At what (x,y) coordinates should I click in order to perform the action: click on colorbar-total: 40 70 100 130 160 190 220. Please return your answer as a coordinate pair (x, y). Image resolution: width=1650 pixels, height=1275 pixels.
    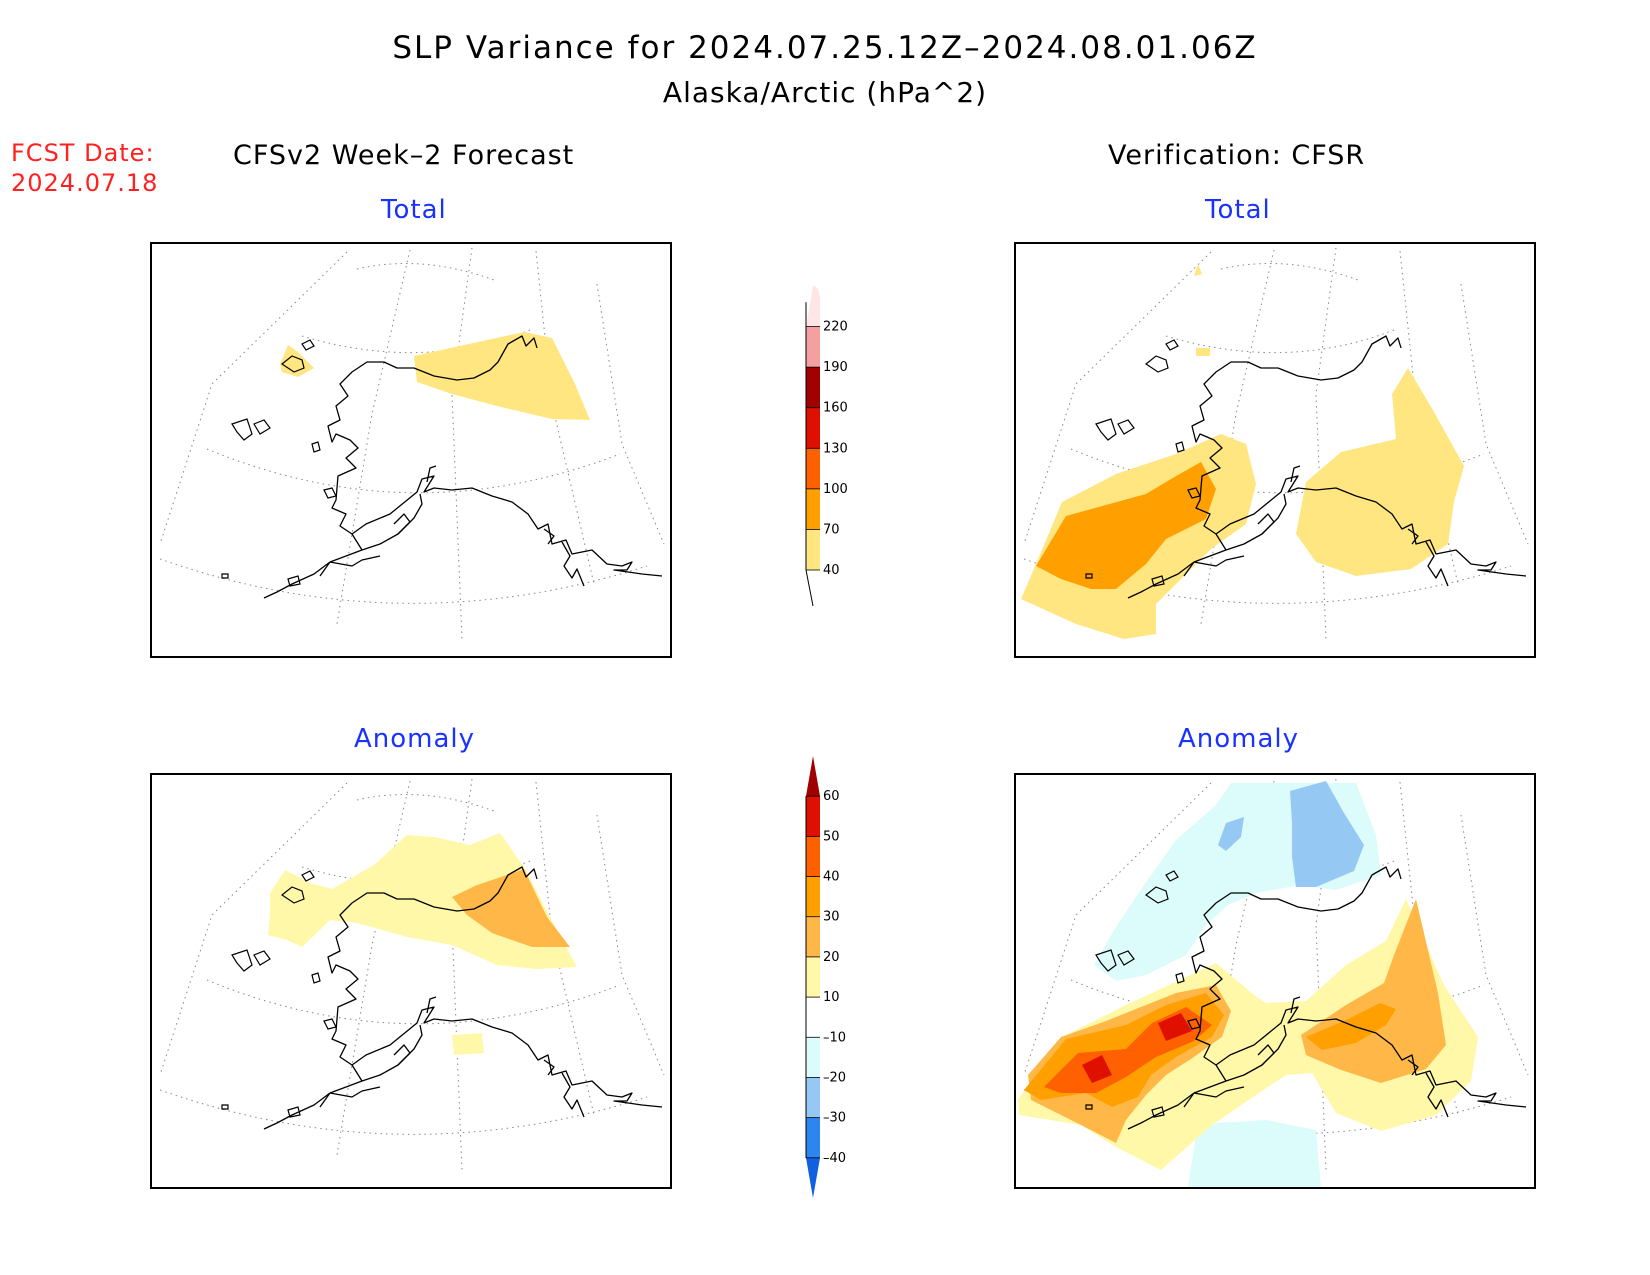
    Looking at the image, I should click on (826, 446).